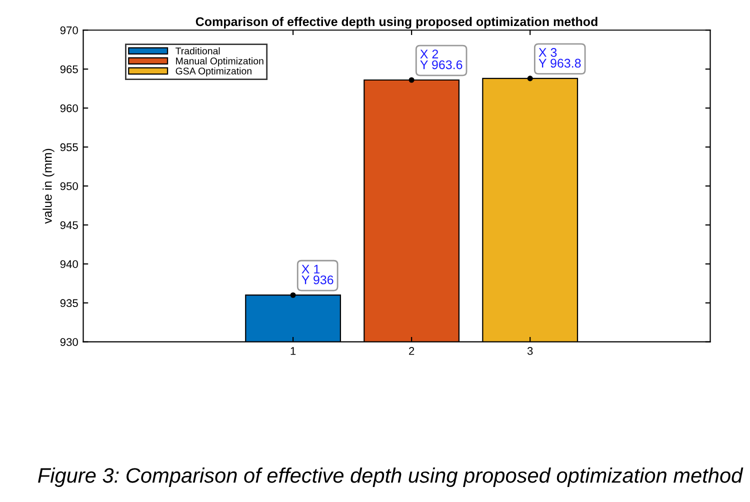  Describe the element at coordinates (559, 58) in the screenshot. I see `annotation: X 3 Y 963.8` at that location.